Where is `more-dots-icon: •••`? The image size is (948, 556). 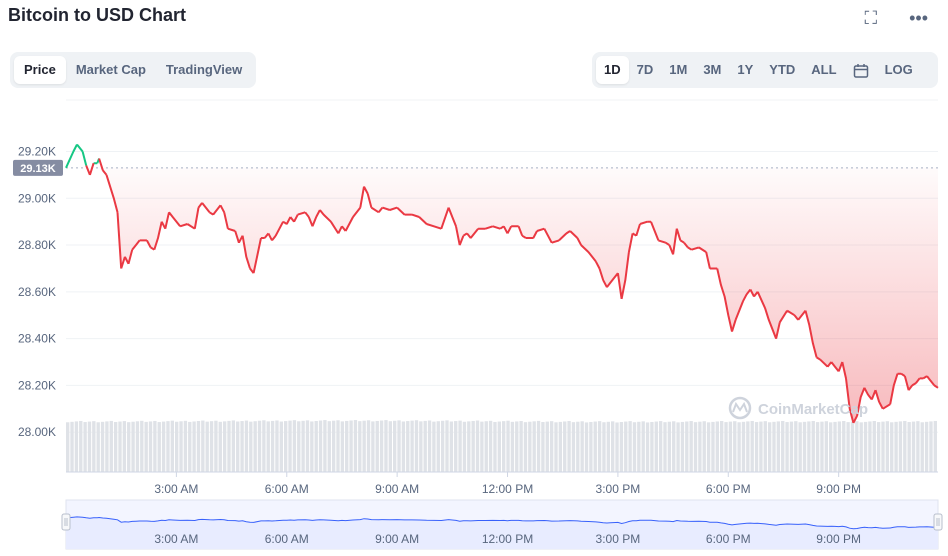 more-dots-icon: ••• is located at coordinates (918, 18).